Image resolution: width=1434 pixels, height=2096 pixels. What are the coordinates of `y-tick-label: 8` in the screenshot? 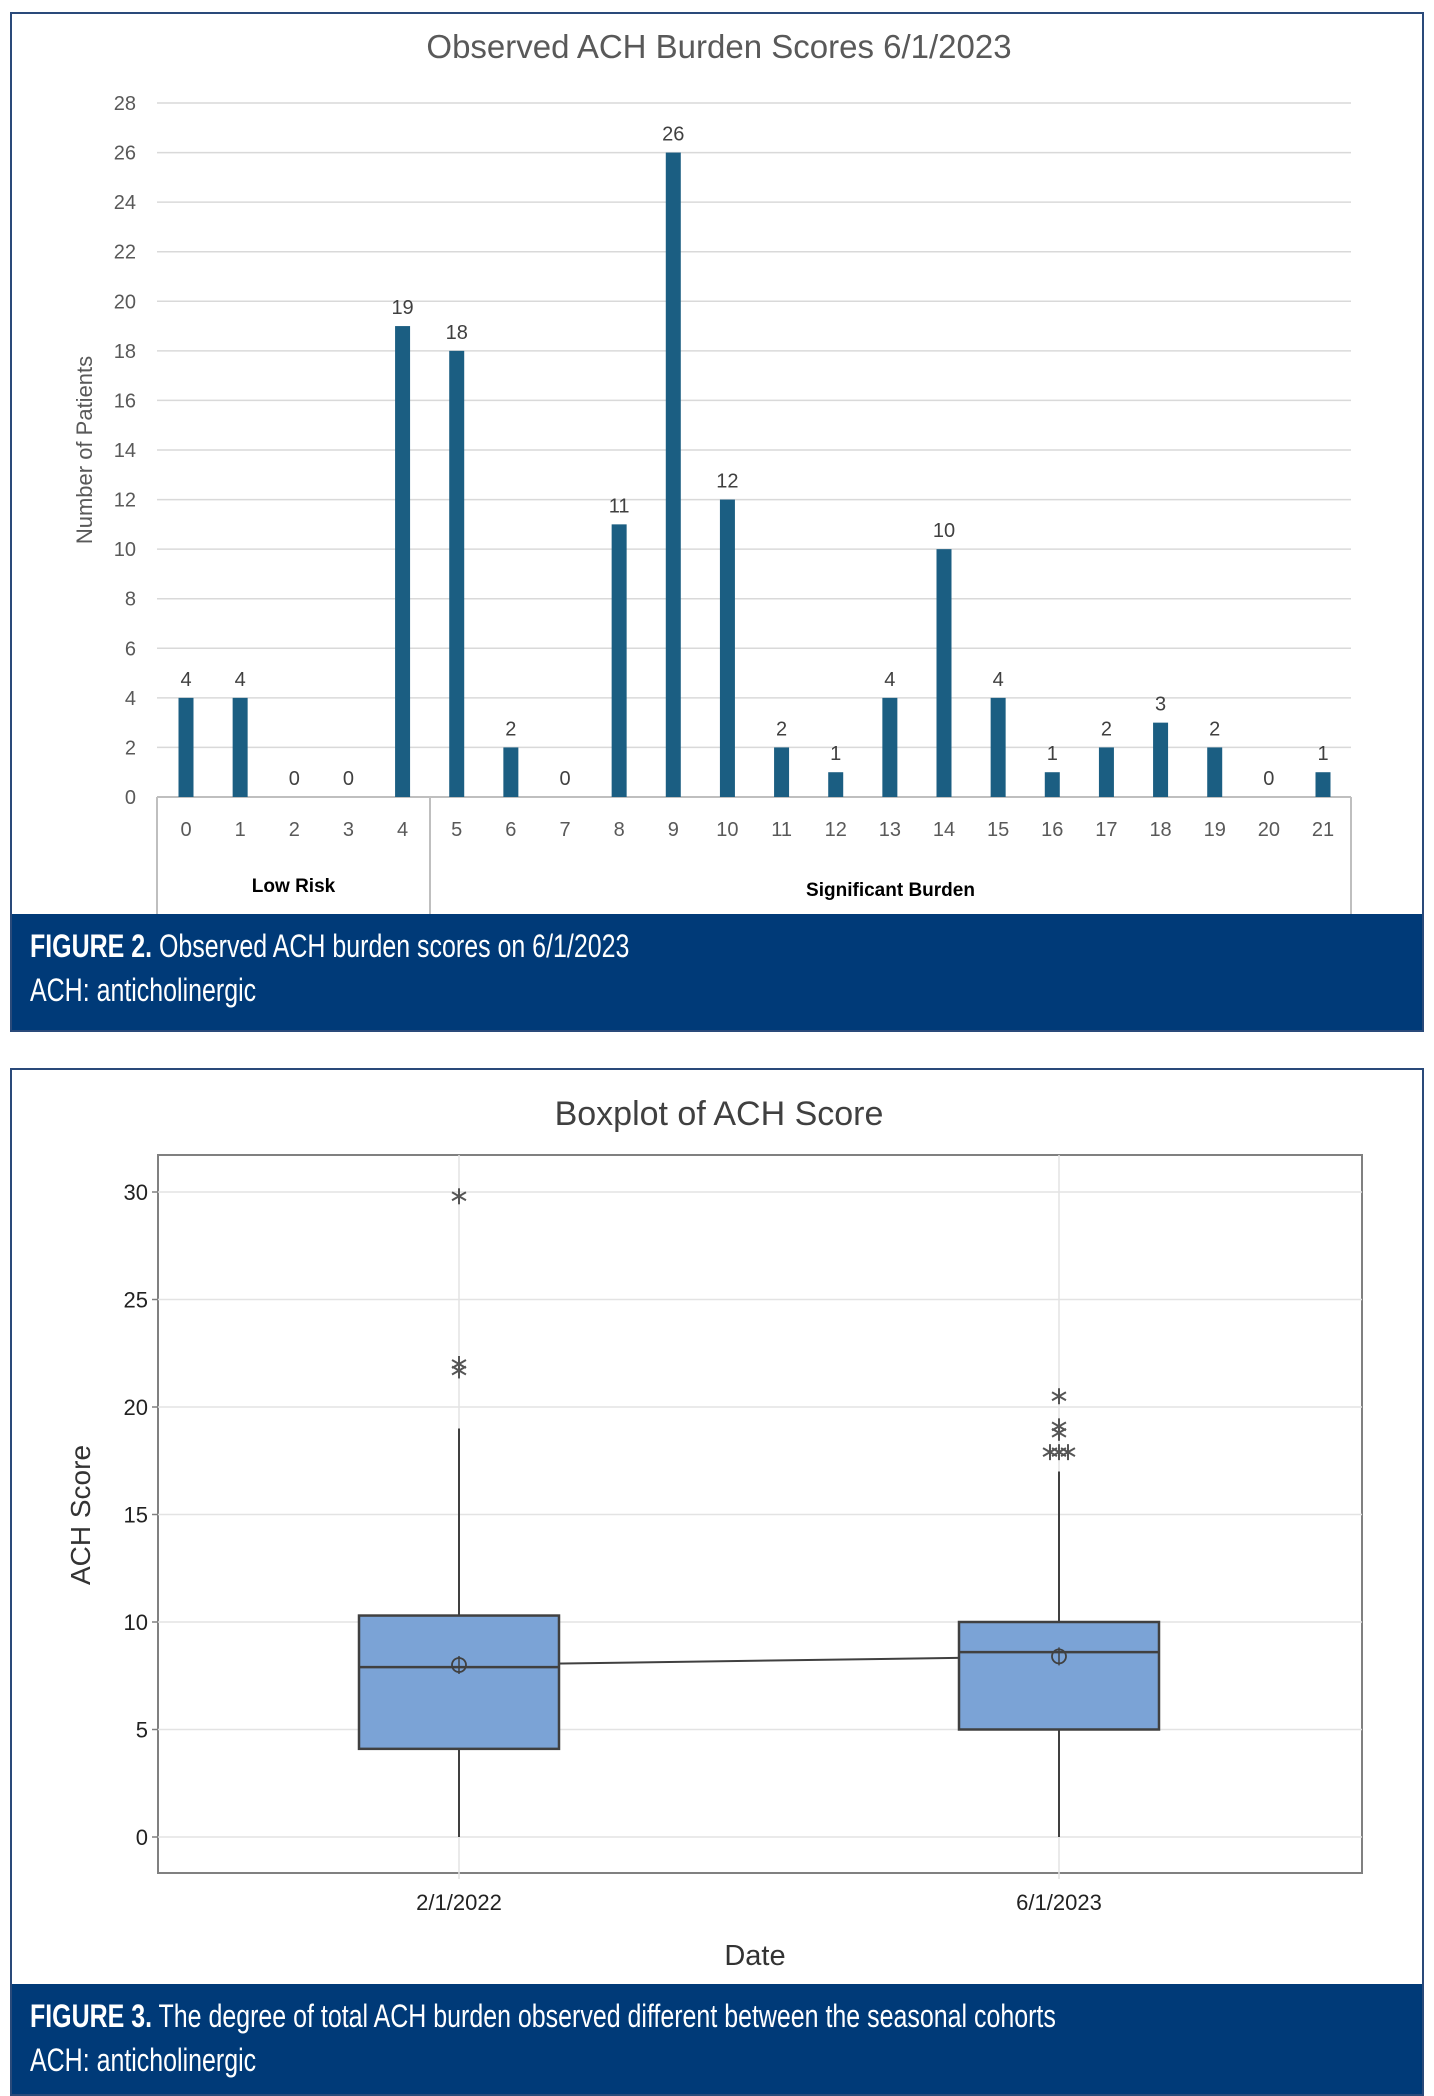 It's located at (130, 600).